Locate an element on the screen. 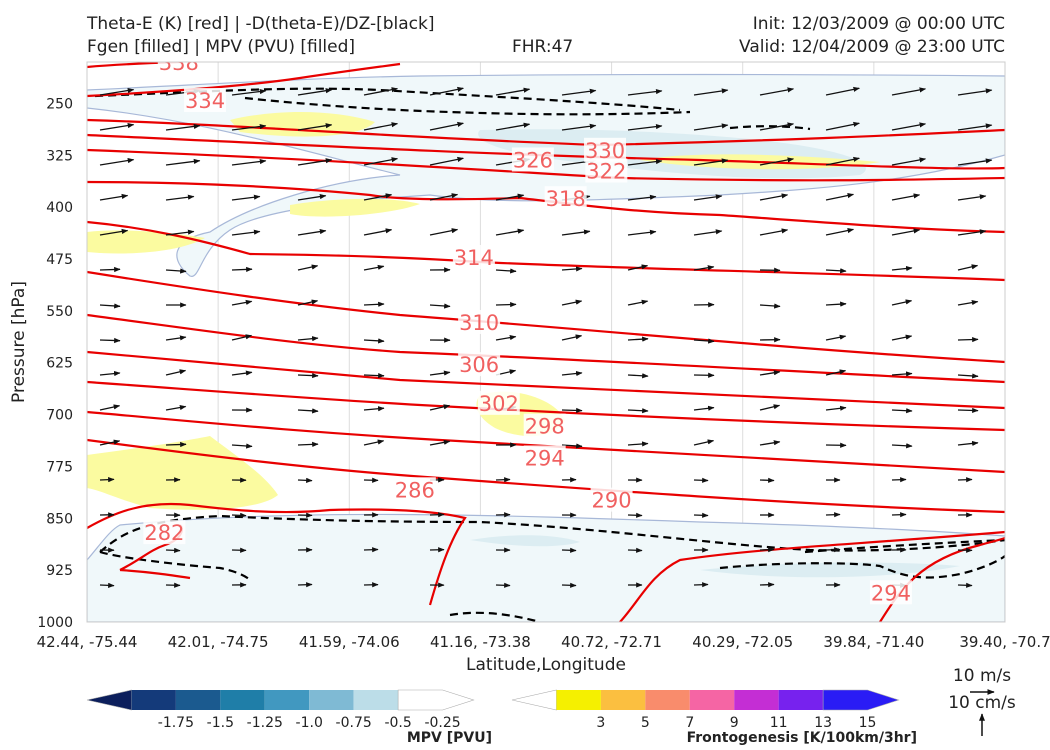 This screenshot has height=750, width=1050. y-tick-label: 475 is located at coordinates (59, 260).